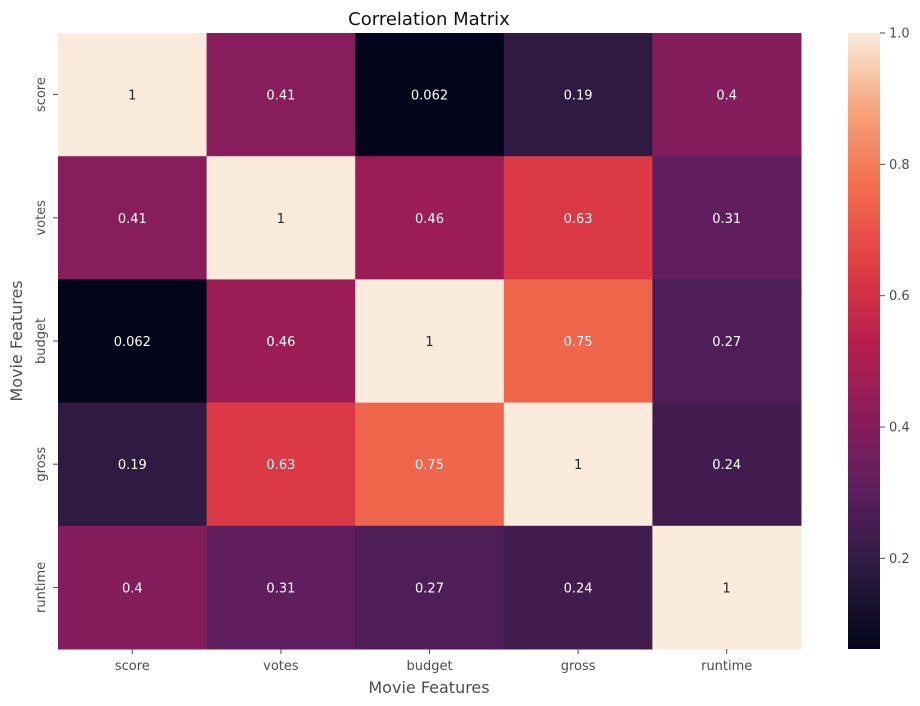 The image size is (920, 706). What do you see at coordinates (429, 666) in the screenshot?
I see `x-tick-label: budget` at bounding box center [429, 666].